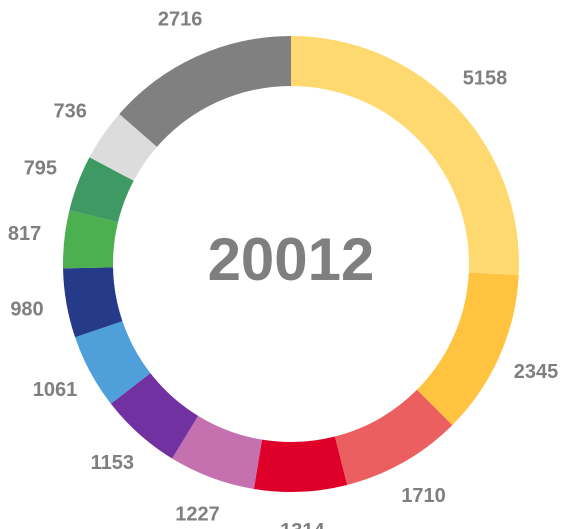  Describe the element at coordinates (70, 111) in the screenshot. I see `data-label: 736` at that location.